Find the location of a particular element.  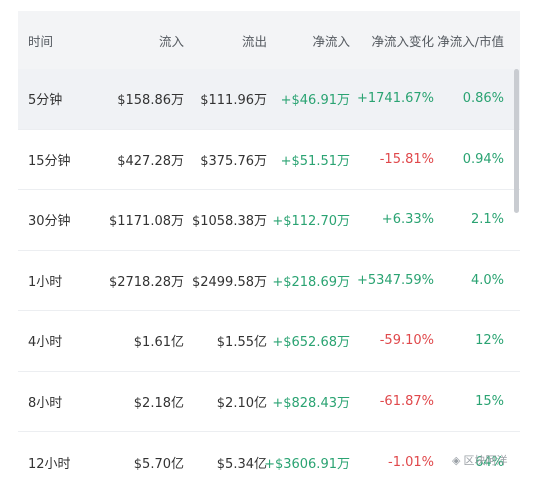

cell-outflow: $111.96万 is located at coordinates (233, 101).